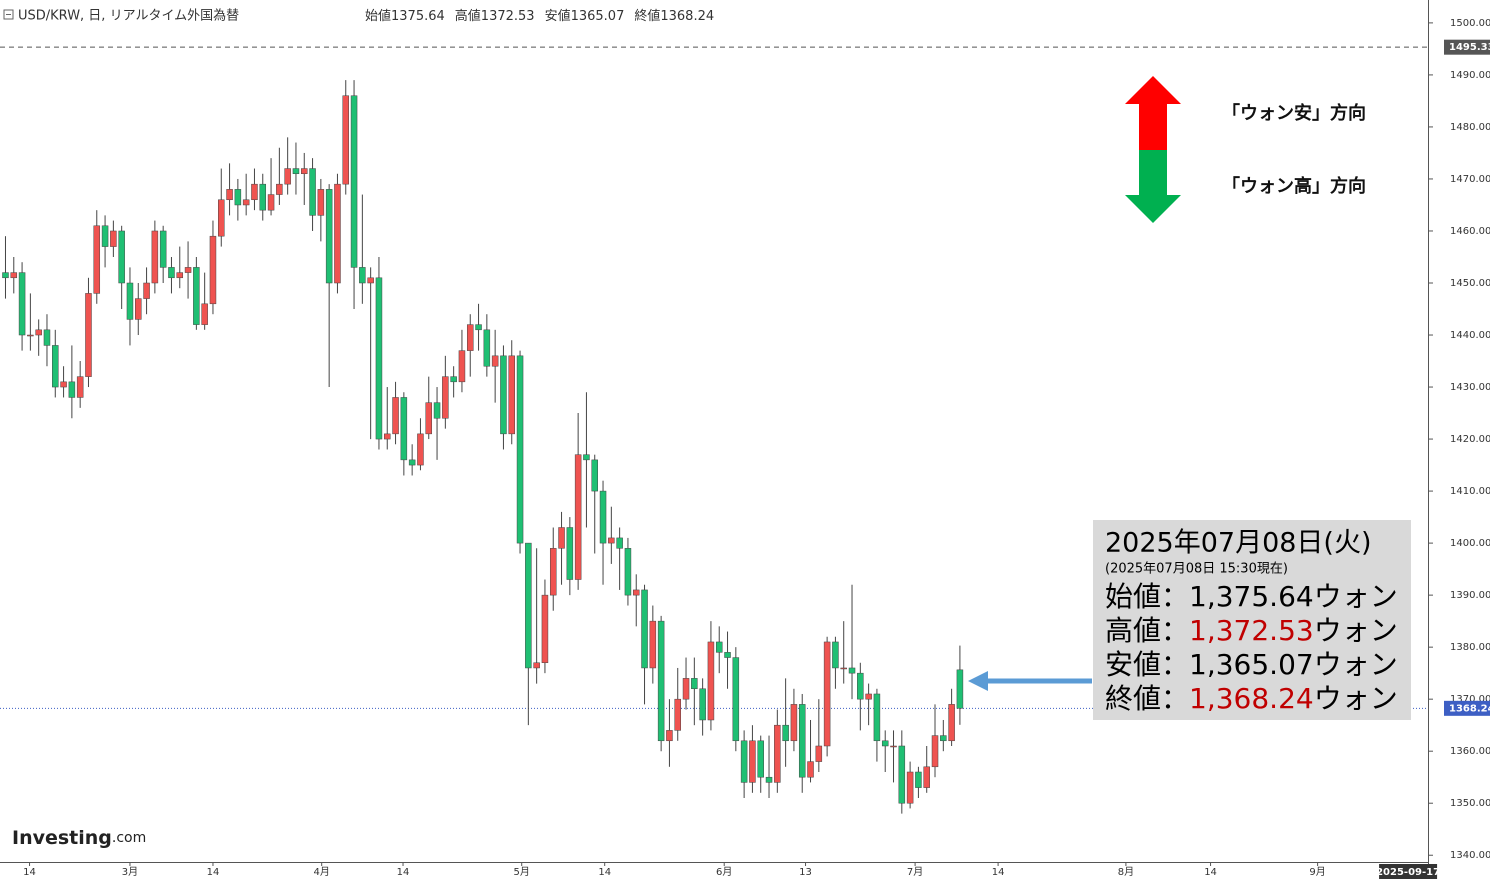  I want to click on y-tick-label: 1380.00, so click(1470, 647).